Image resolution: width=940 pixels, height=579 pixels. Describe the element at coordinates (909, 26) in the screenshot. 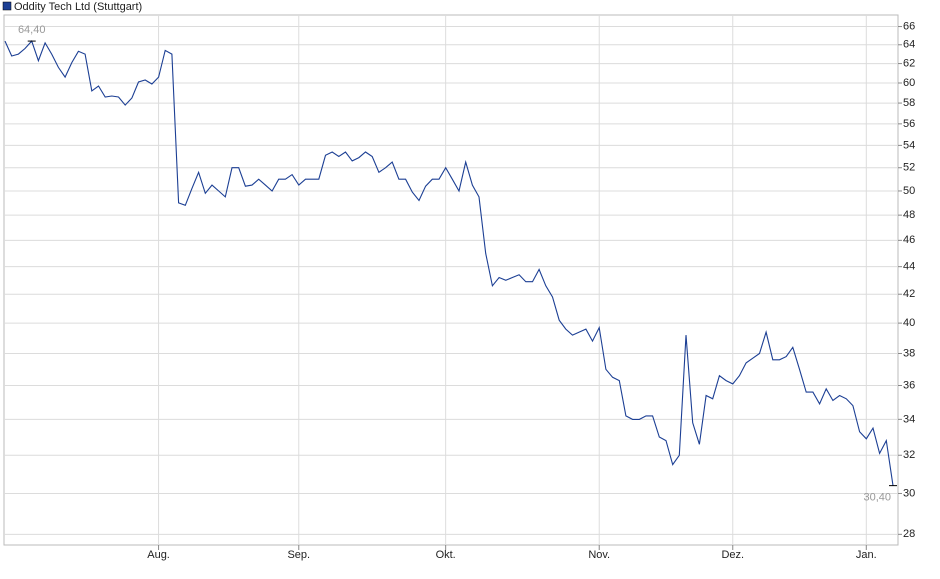

I see `y-tick-label: 66` at that location.